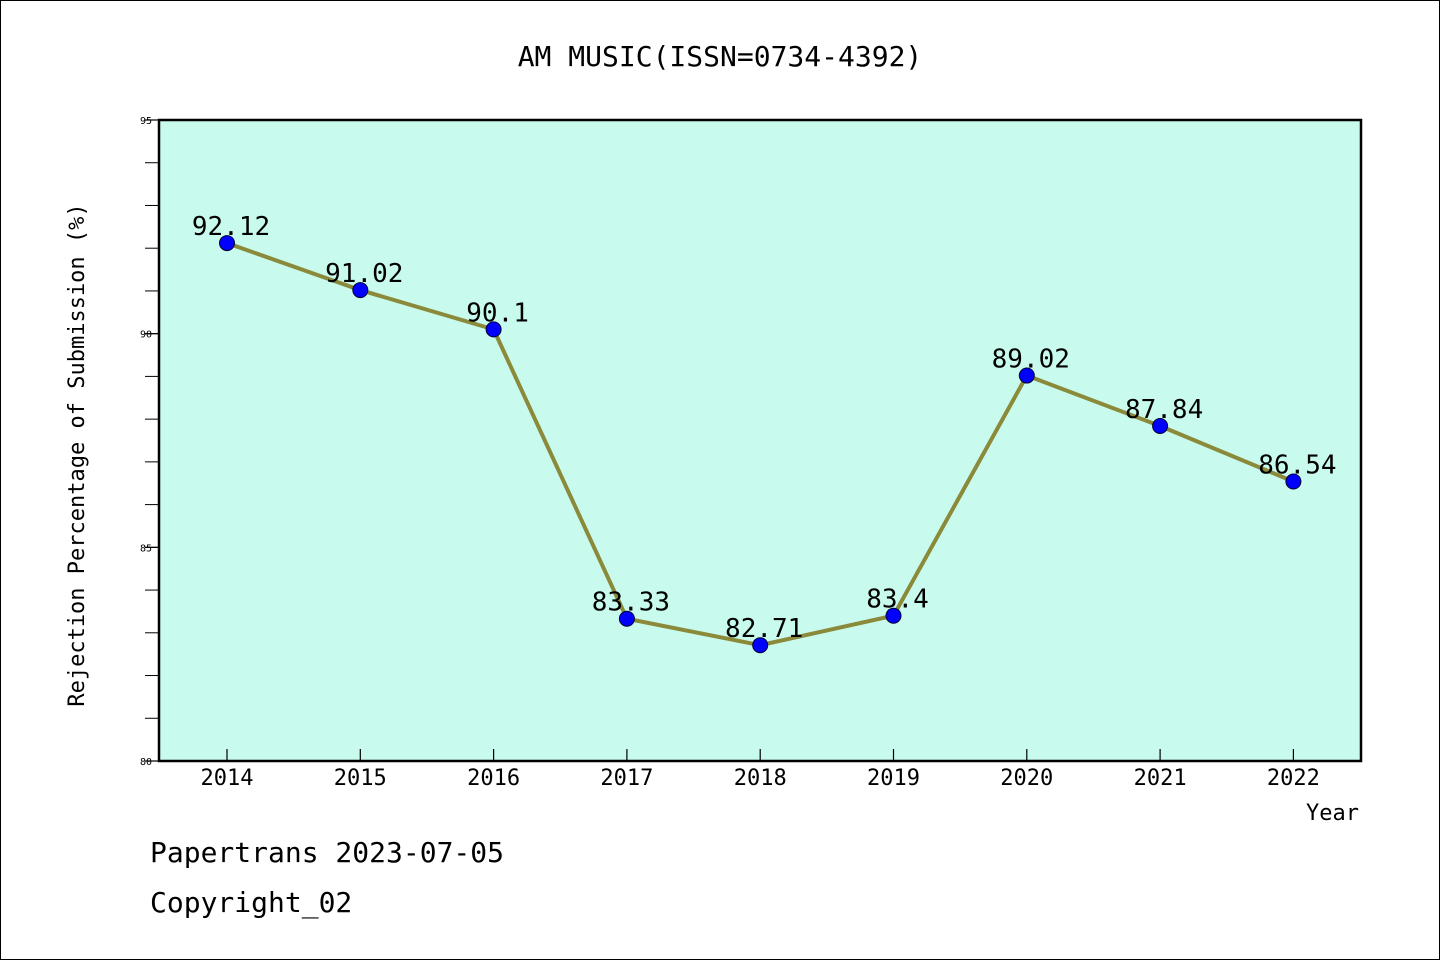 The width and height of the screenshot is (1440, 960). I want to click on data-label: 83.4, so click(897, 600).